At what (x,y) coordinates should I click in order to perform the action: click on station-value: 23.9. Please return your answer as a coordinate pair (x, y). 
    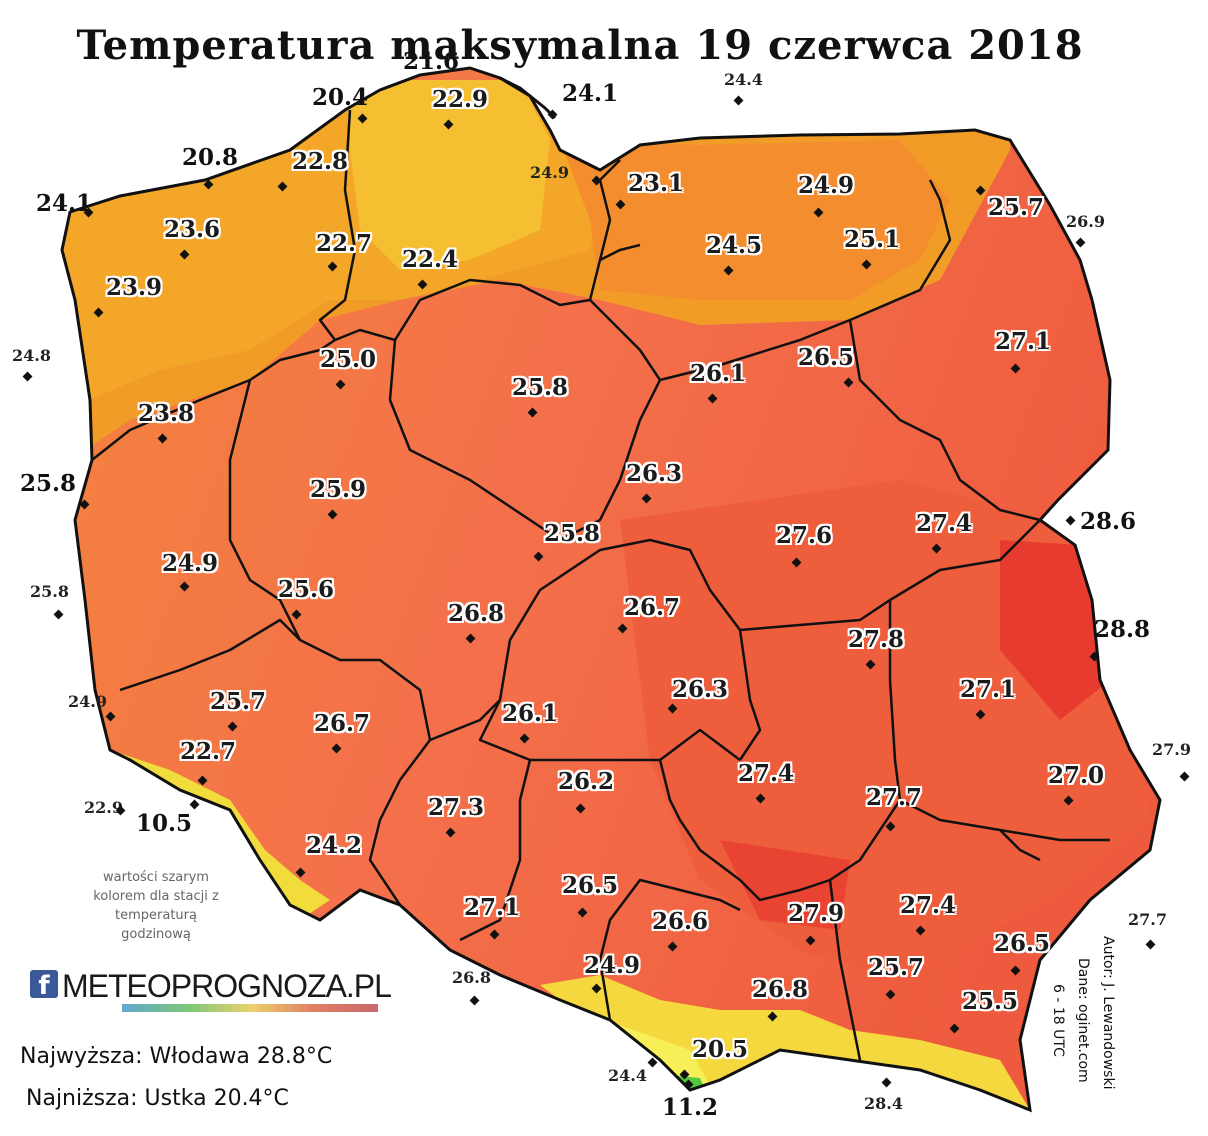
    Looking at the image, I should click on (134, 287).